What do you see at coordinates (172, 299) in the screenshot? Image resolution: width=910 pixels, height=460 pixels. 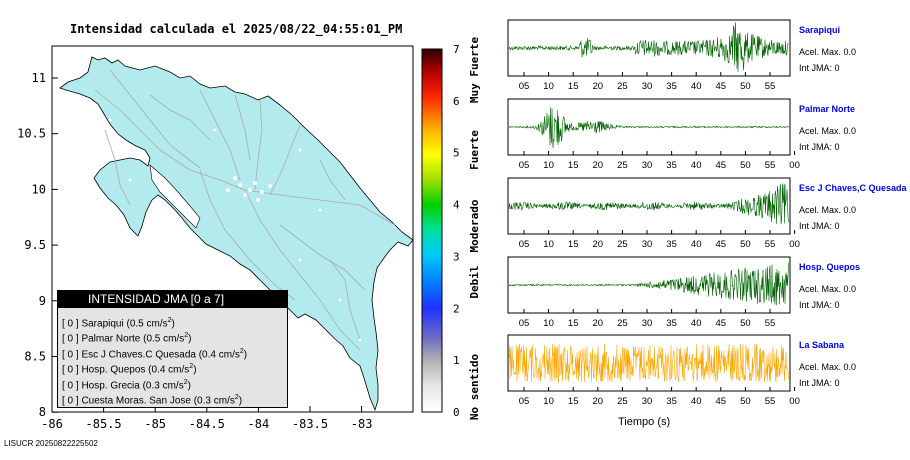 I see `legend-header: INTENSIDAD JMA [0 a 7]` at bounding box center [172, 299].